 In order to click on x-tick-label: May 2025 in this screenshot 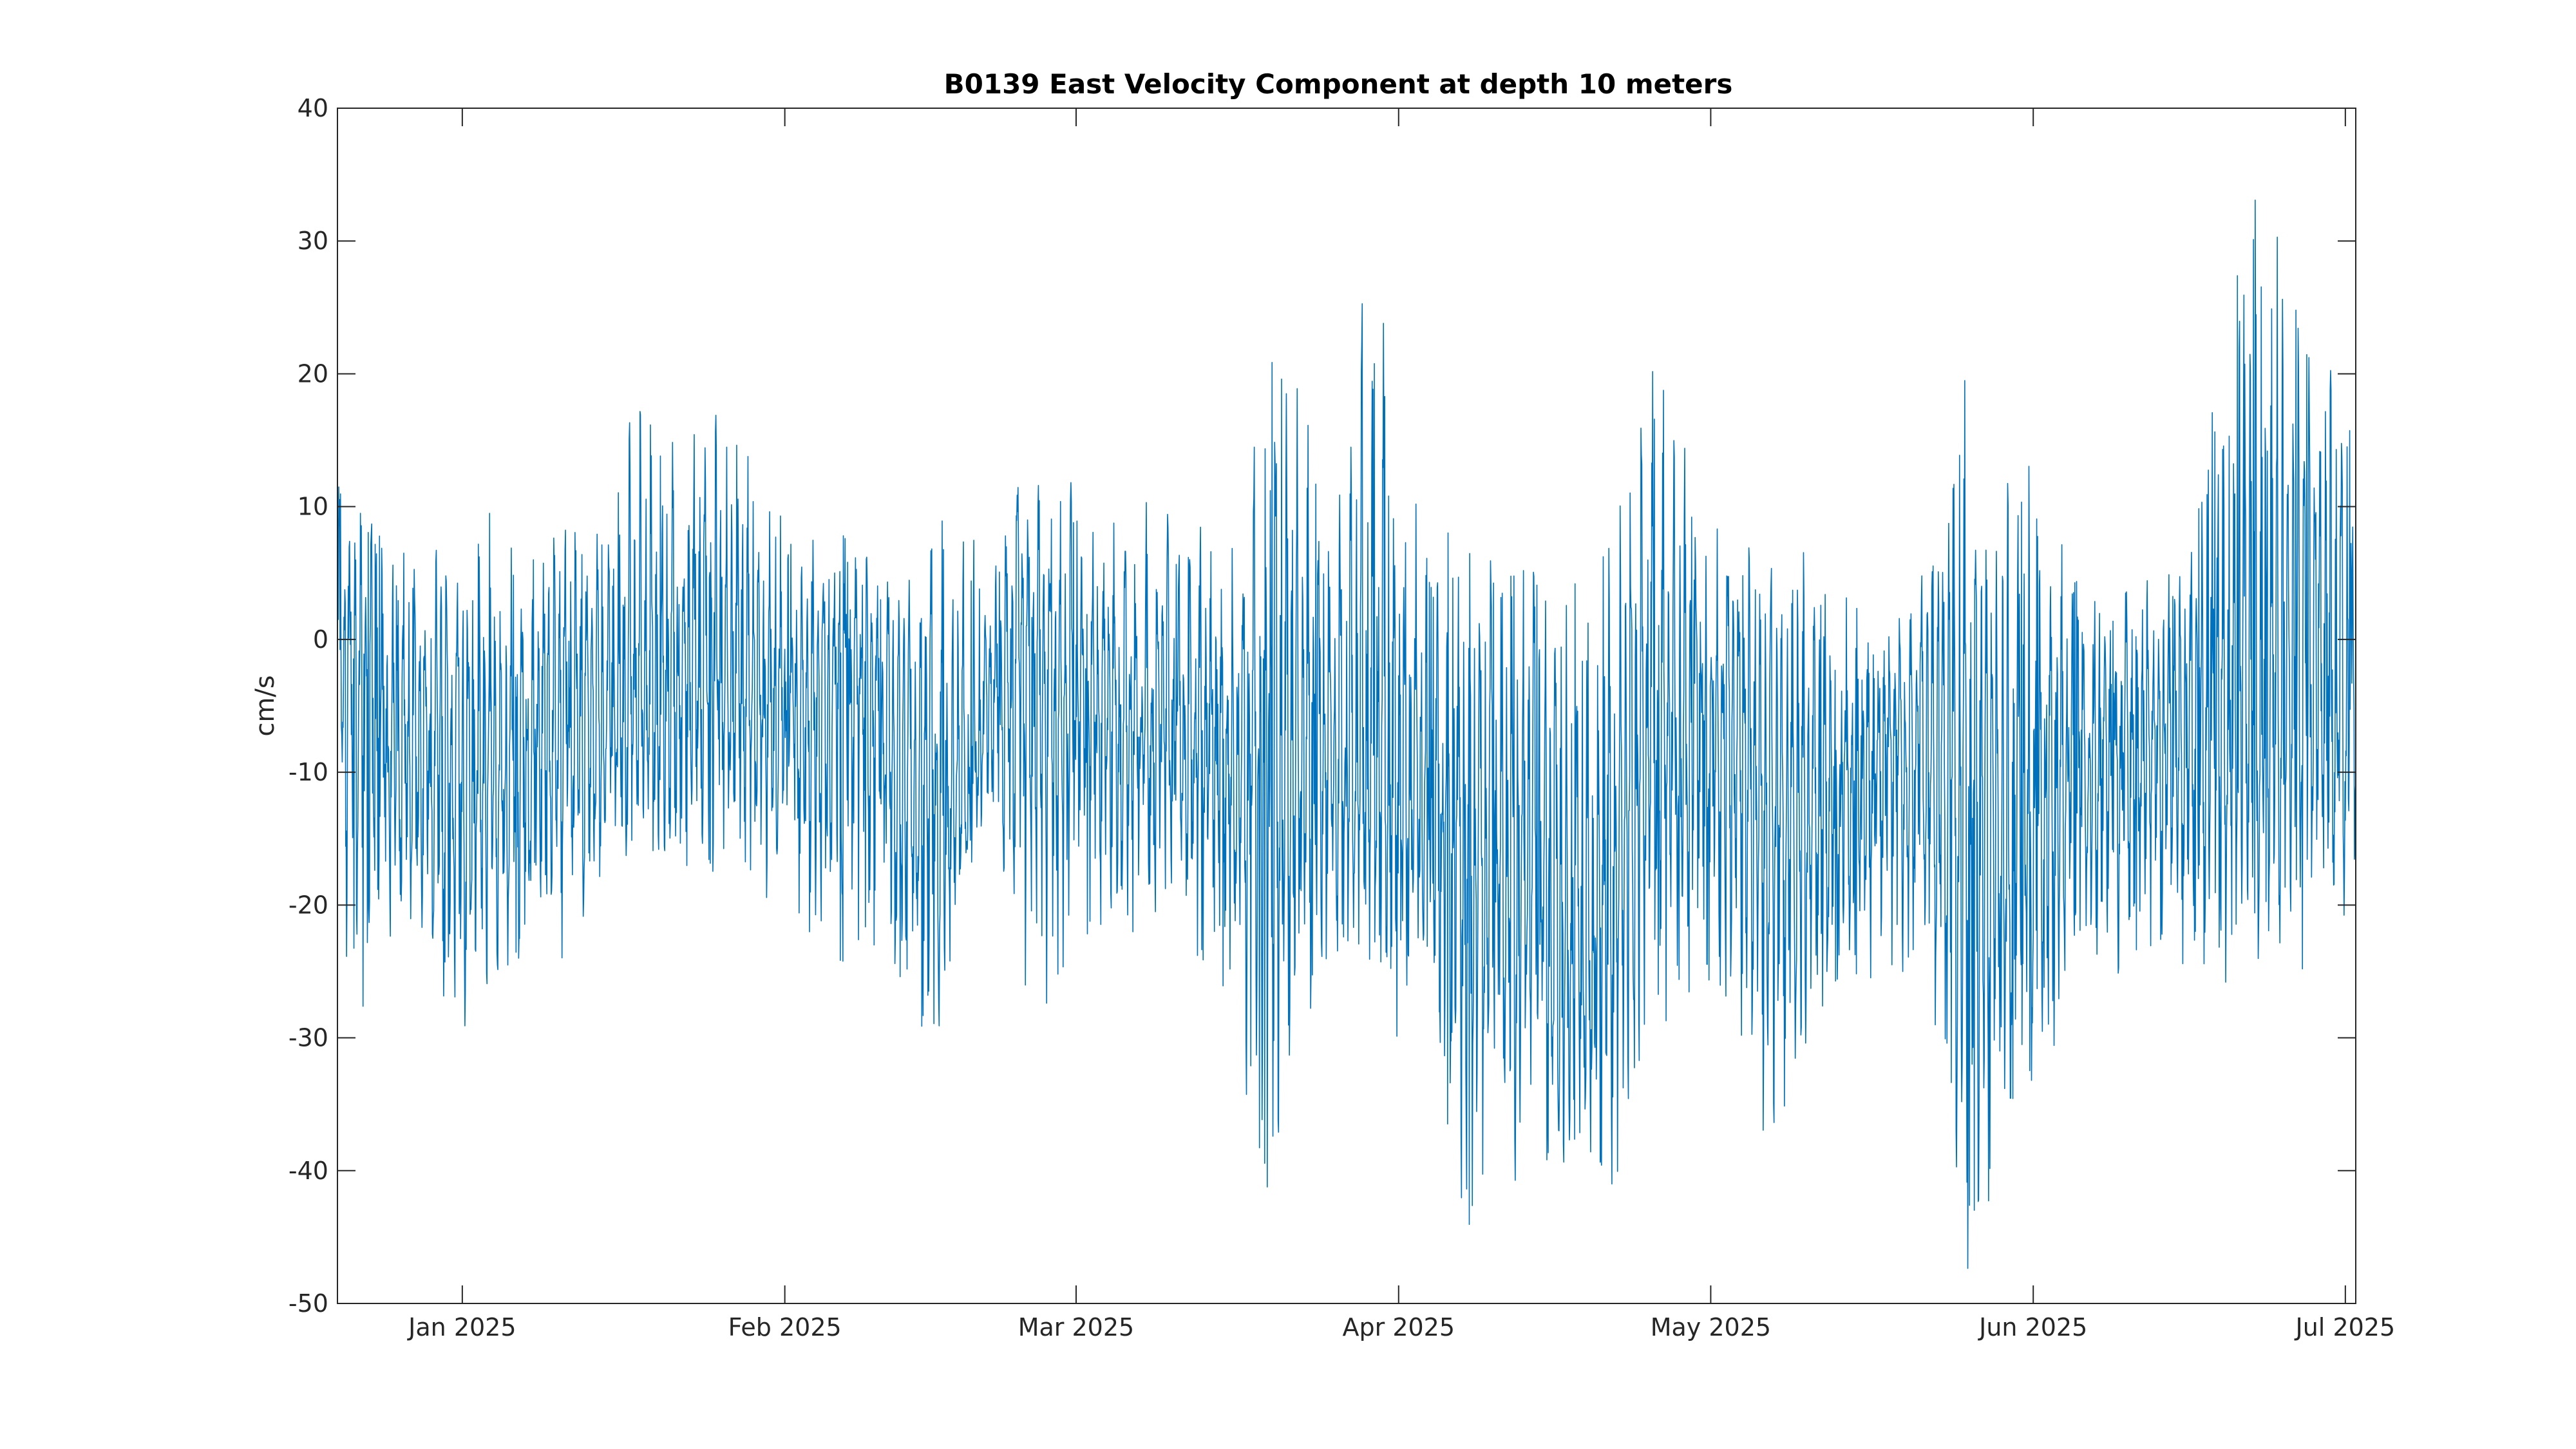, I will do `click(1711, 1327)`.